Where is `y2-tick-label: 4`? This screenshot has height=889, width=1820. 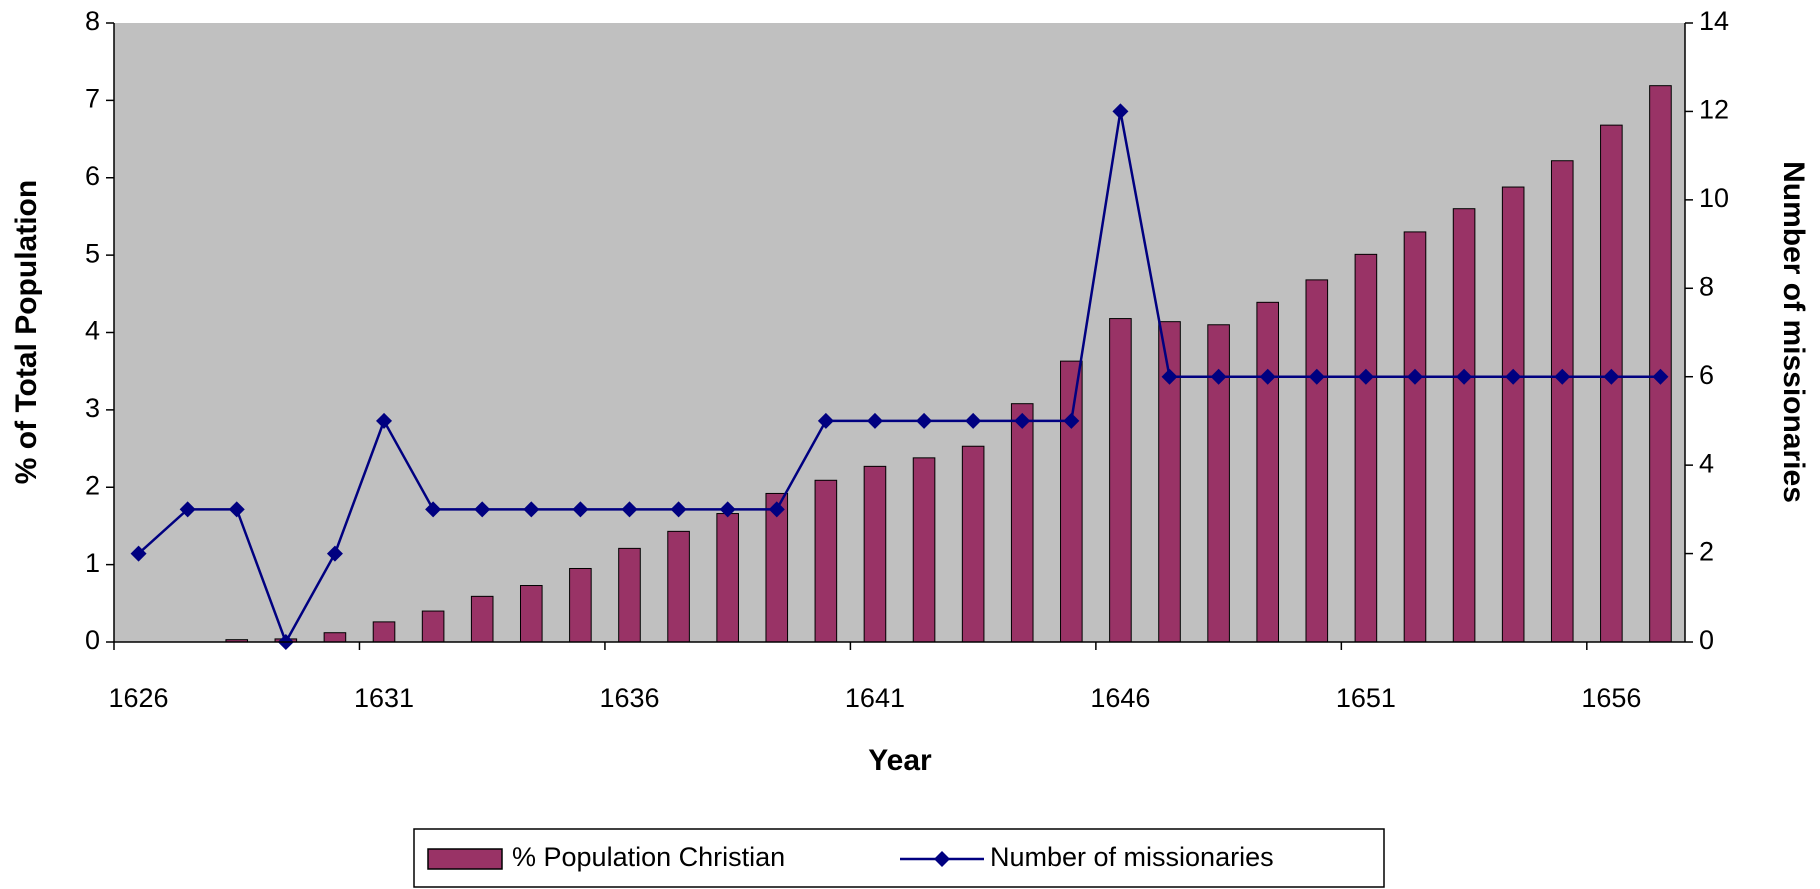
y2-tick-label: 4 is located at coordinates (1706, 463).